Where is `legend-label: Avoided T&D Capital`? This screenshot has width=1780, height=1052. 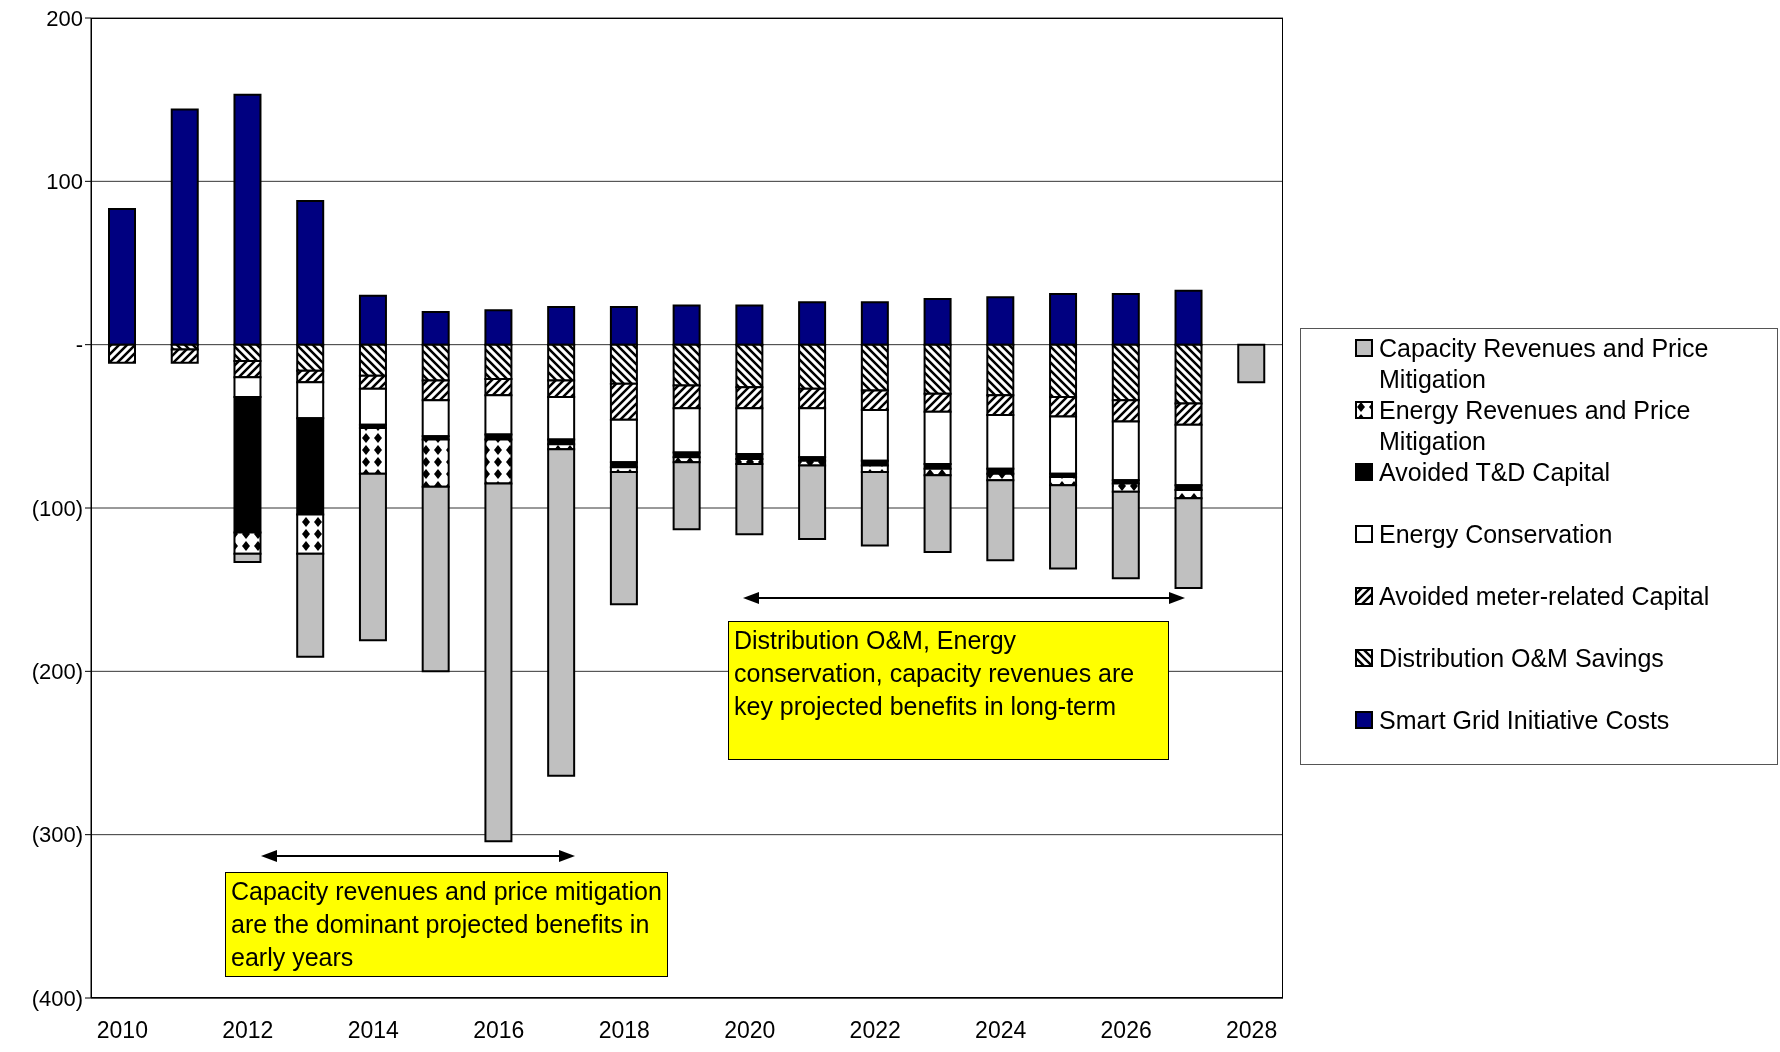
legend-label: Avoided T&D Capital is located at coordinates (1495, 472).